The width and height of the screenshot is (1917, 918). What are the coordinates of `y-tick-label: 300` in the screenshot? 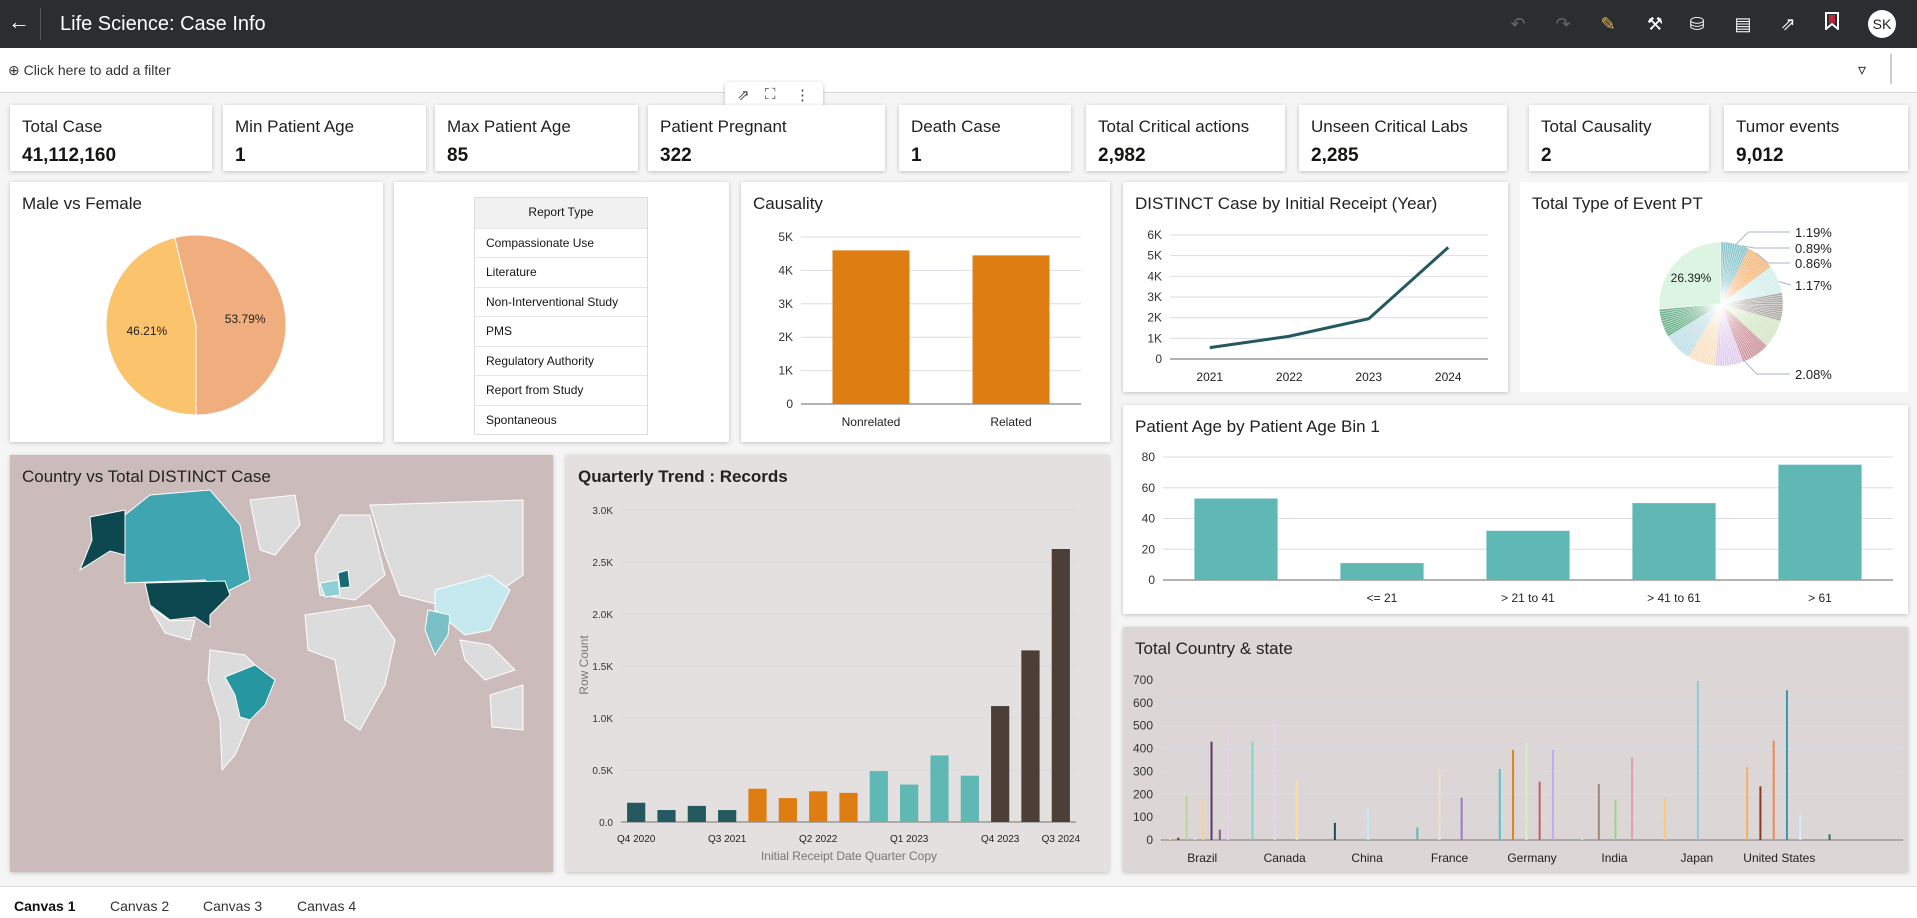 It's located at (1143, 771).